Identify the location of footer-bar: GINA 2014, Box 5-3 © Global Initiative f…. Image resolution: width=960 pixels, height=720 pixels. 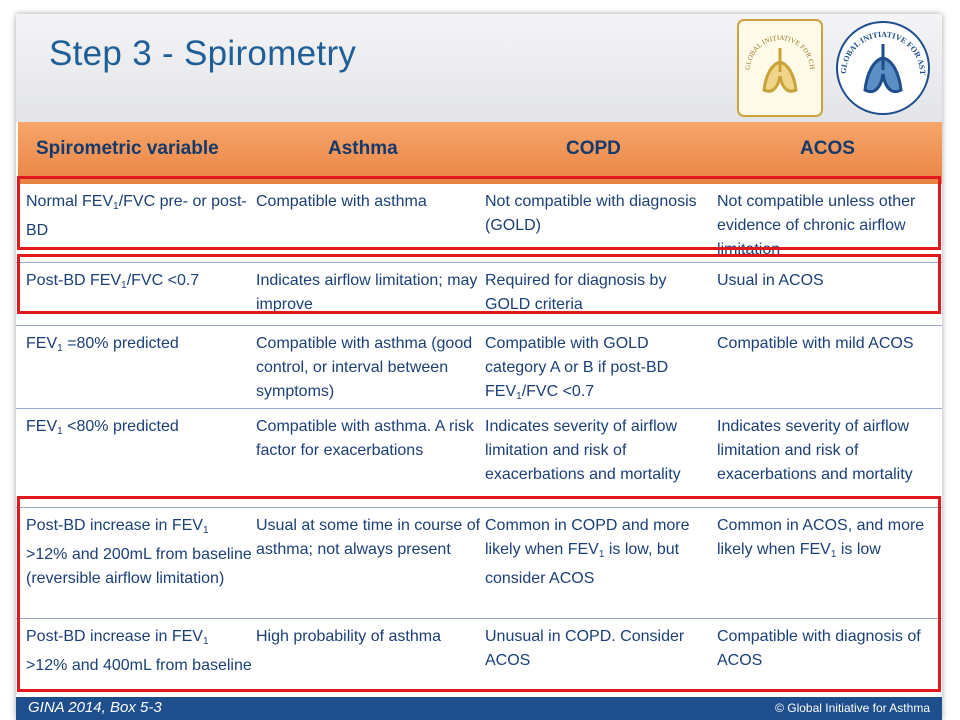
(479, 708).